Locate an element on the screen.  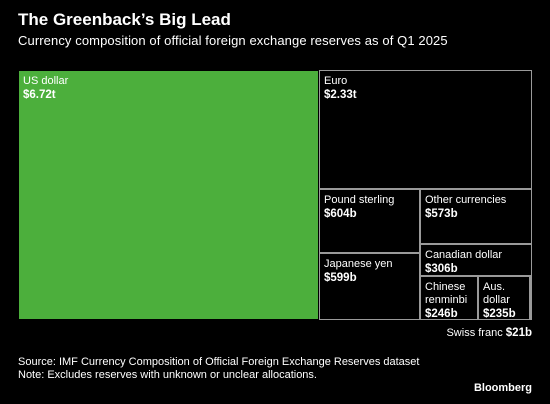
tile-canadian-dollar: Canadian dollar $306b is located at coordinates (476, 260).